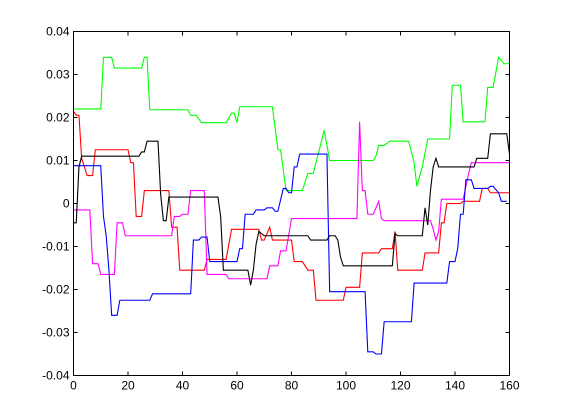  I want to click on x-tick-label: 120, so click(400, 386).